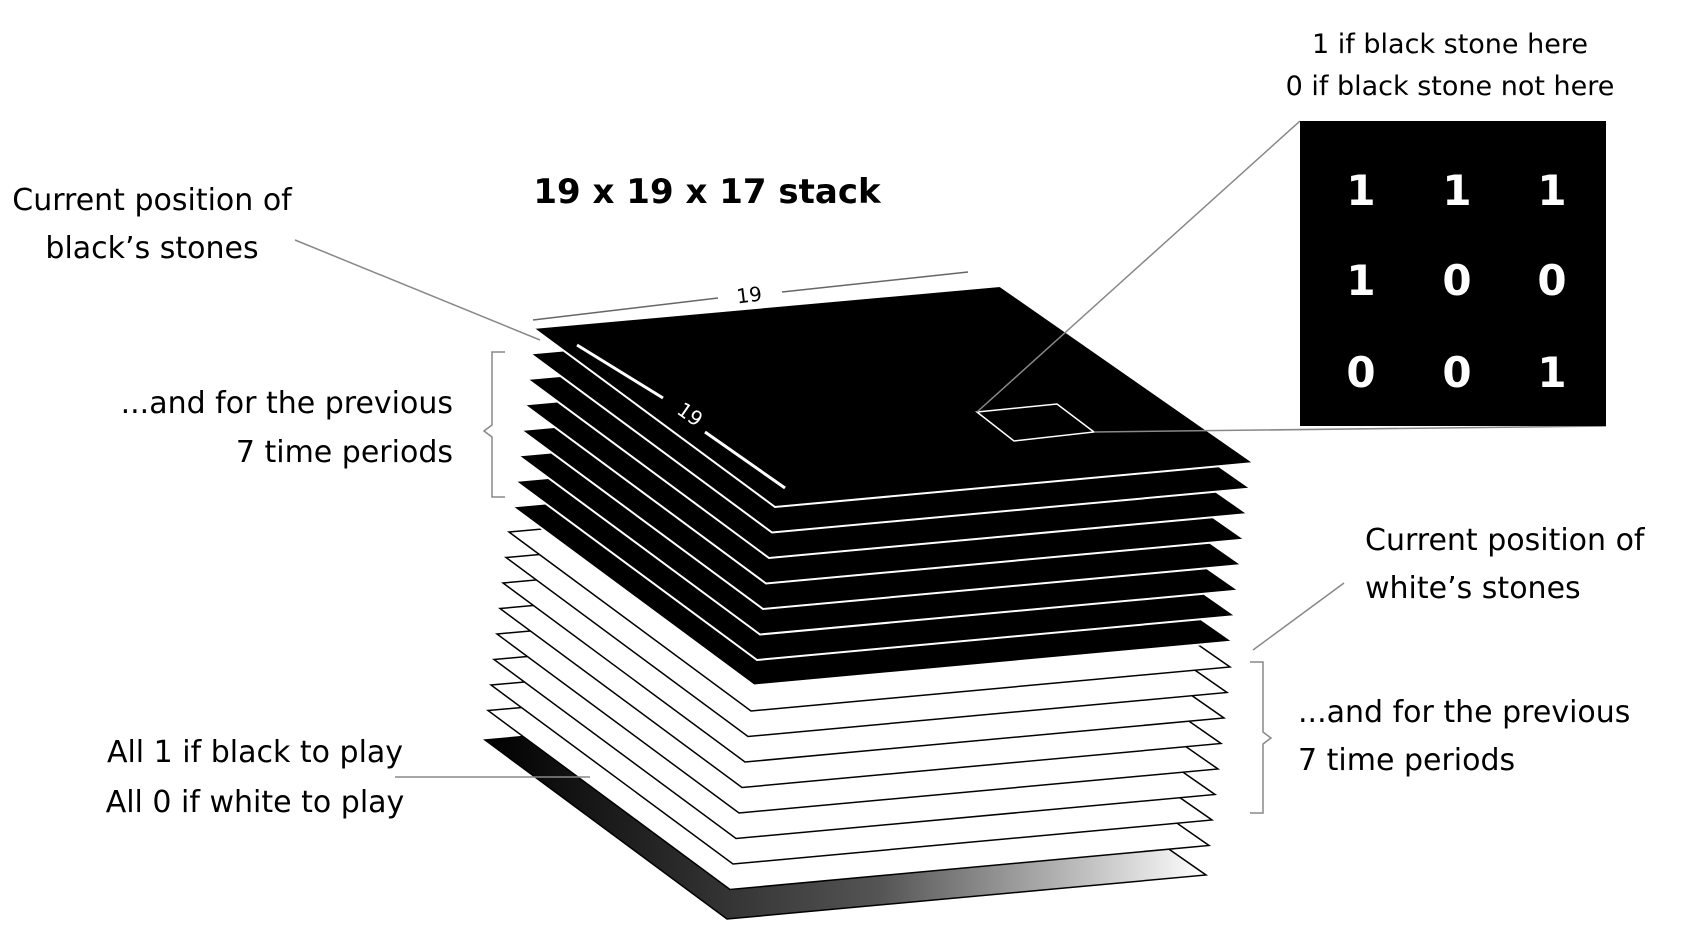 This screenshot has height=939, width=1690. Describe the element at coordinates (1456, 190) in the screenshot. I see `matrix-cell-0-1: 1` at that location.